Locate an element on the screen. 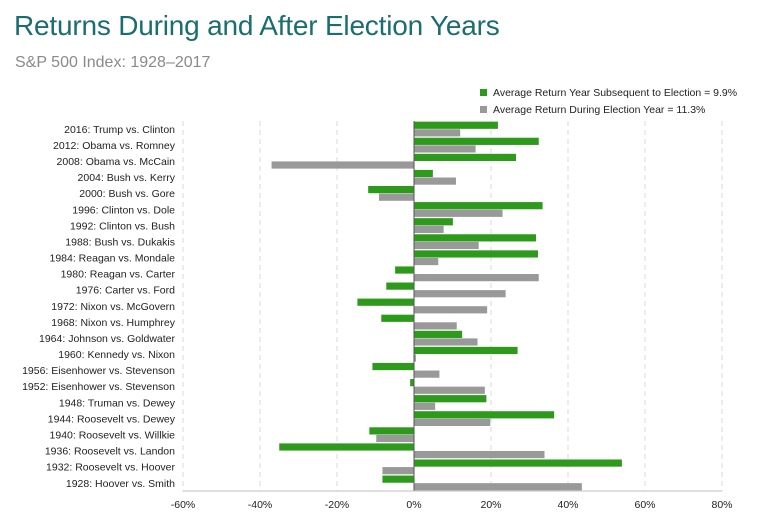 This screenshot has width=768, height=523. x-tick-label: 40% is located at coordinates (567, 505).